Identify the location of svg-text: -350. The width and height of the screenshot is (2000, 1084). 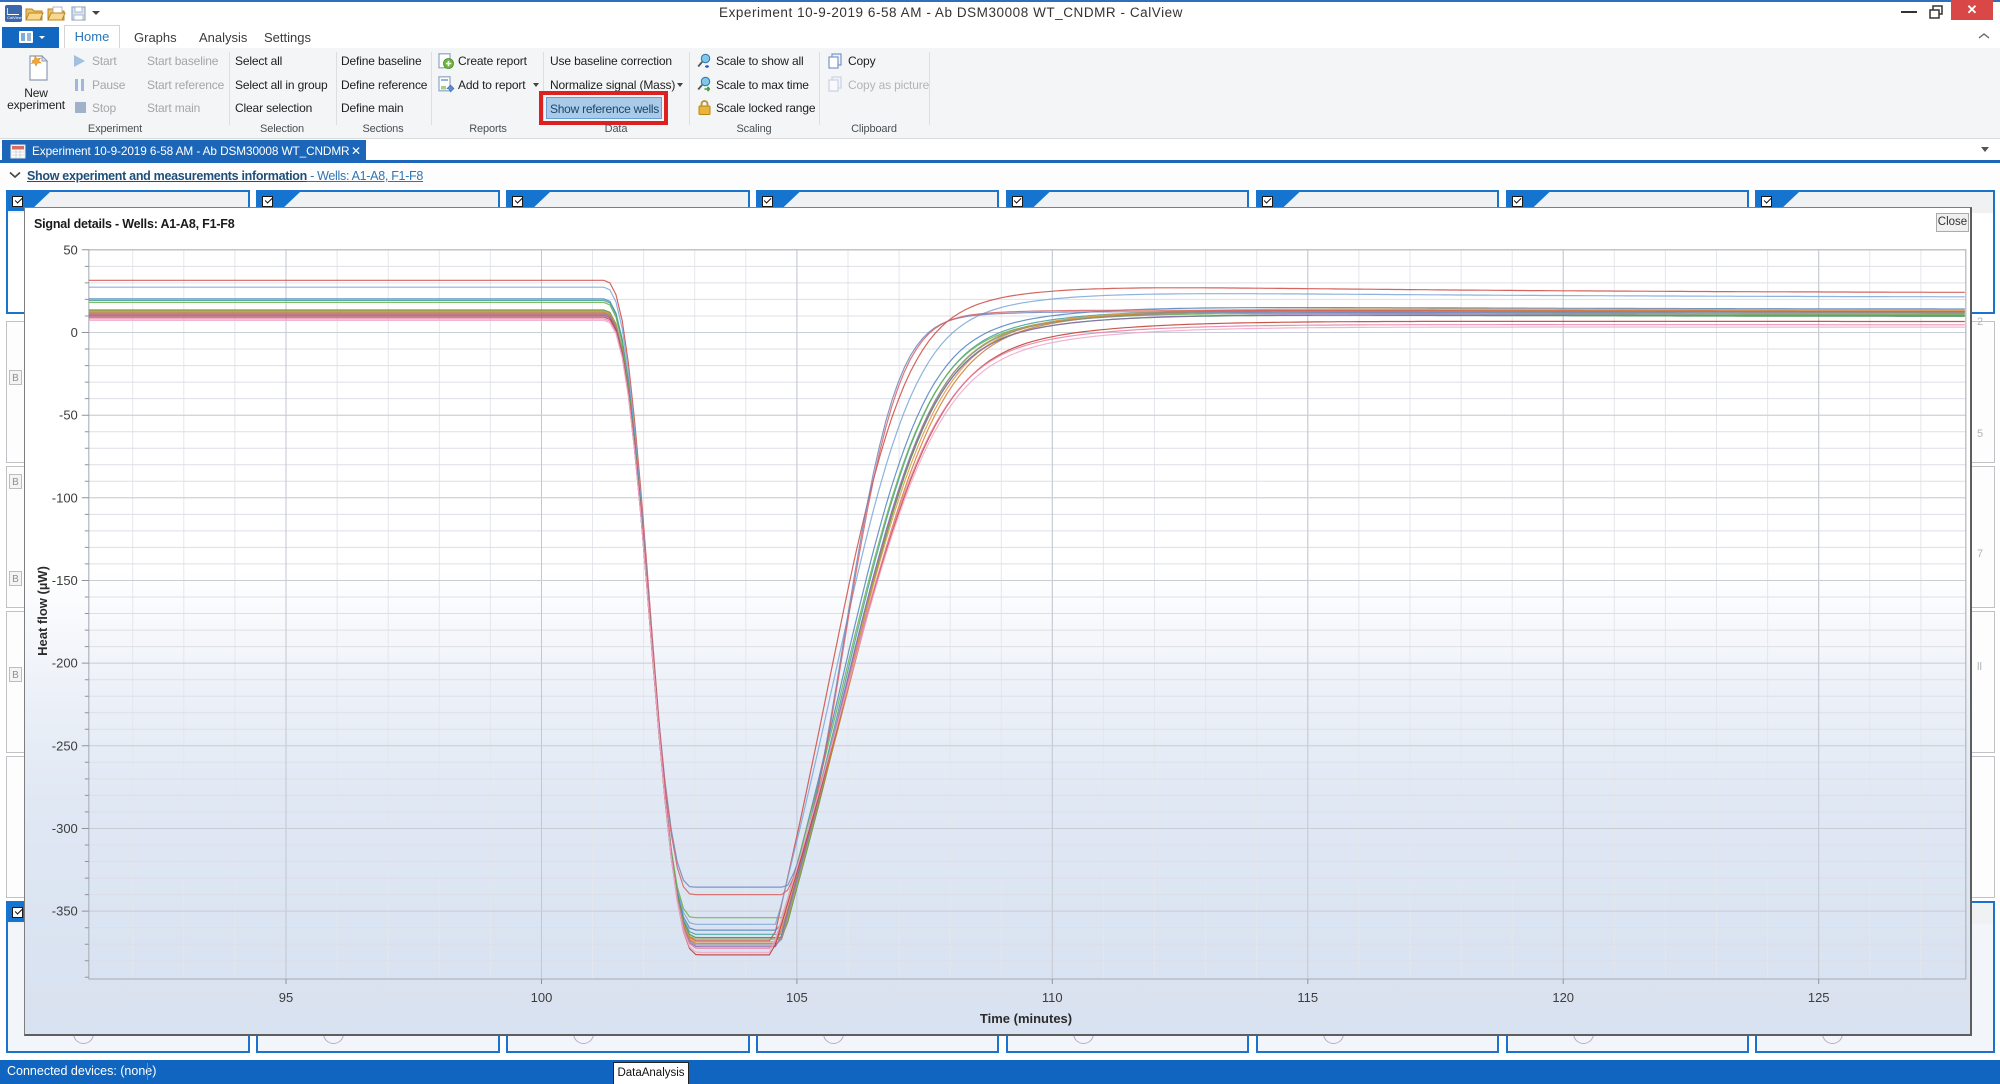
(65, 911).